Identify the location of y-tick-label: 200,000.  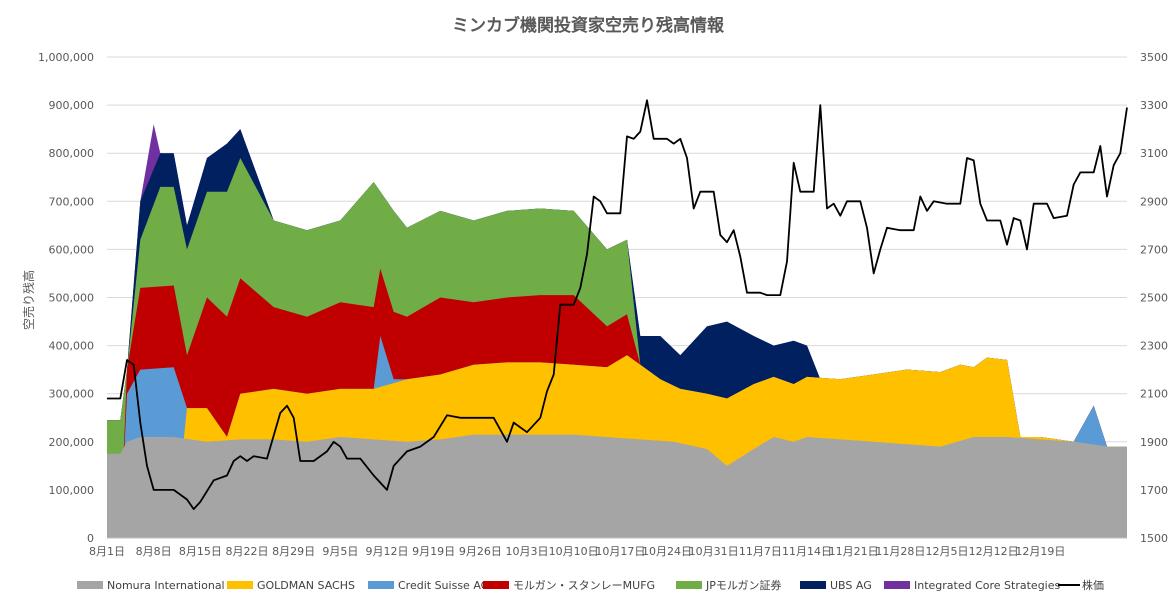
(72, 442).